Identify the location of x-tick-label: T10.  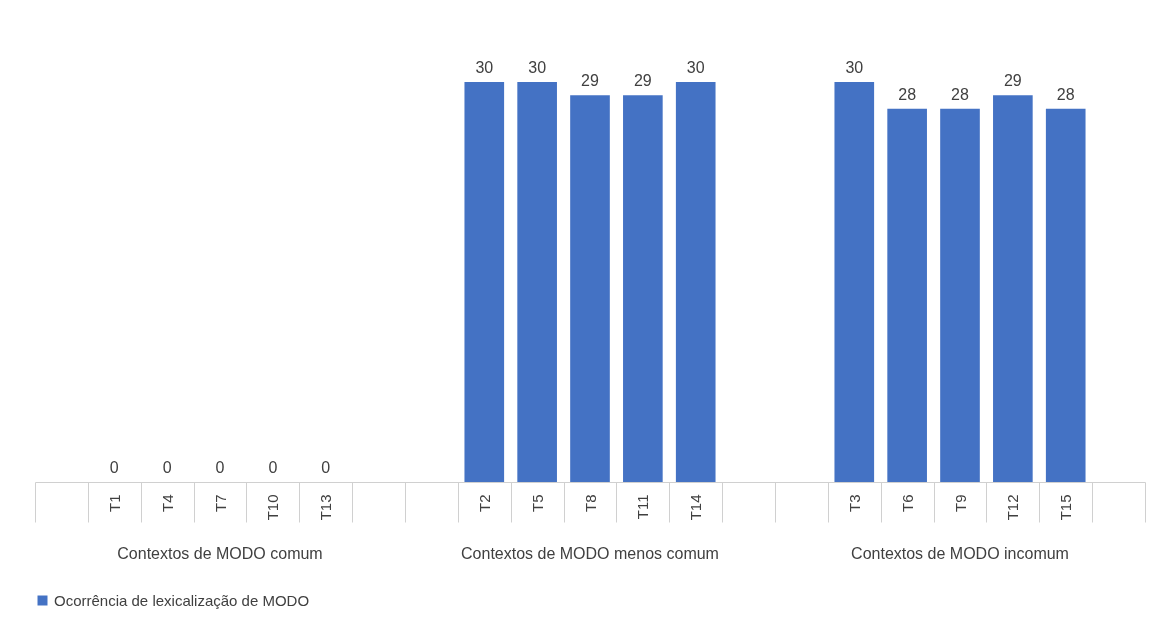
(273, 507).